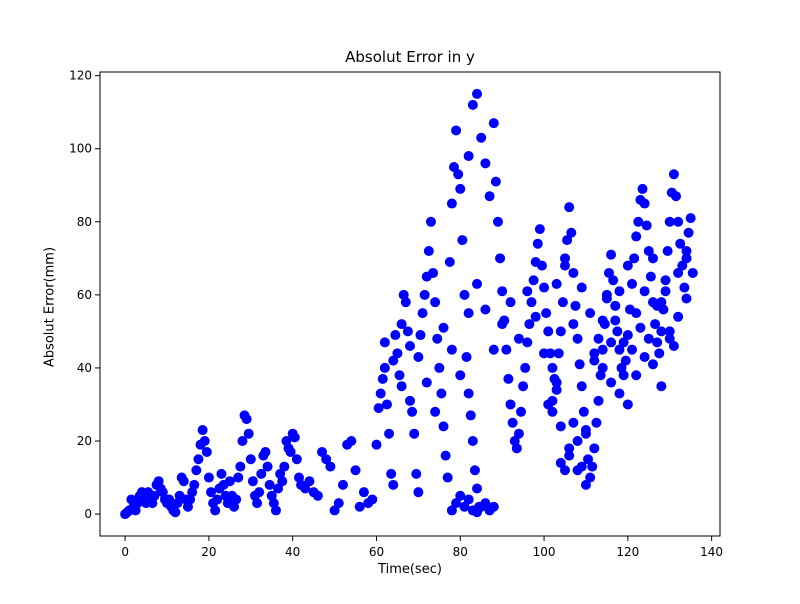 This screenshot has height=604, width=800. I want to click on x-axis-label: Time(sec), so click(410, 569).